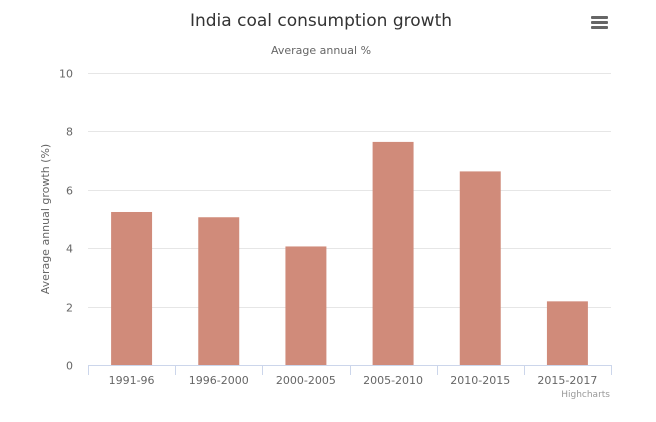 The width and height of the screenshot is (656, 422). What do you see at coordinates (66, 74) in the screenshot?
I see `y-tick-label: 10` at bounding box center [66, 74].